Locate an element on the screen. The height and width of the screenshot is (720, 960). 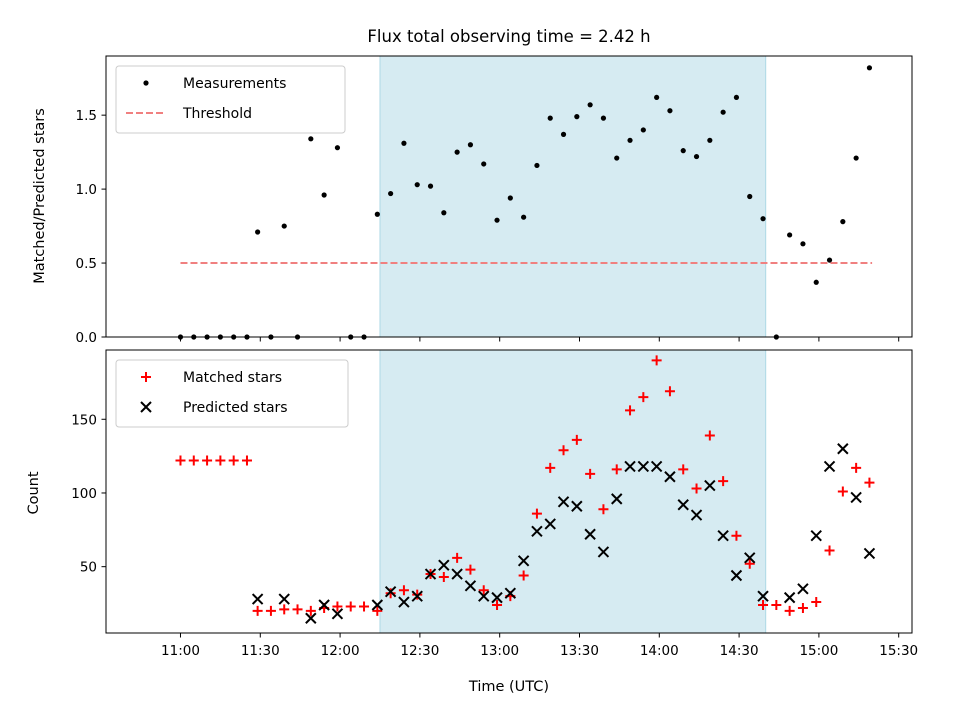
legend-swatch-measurements is located at coordinates (146, 83).